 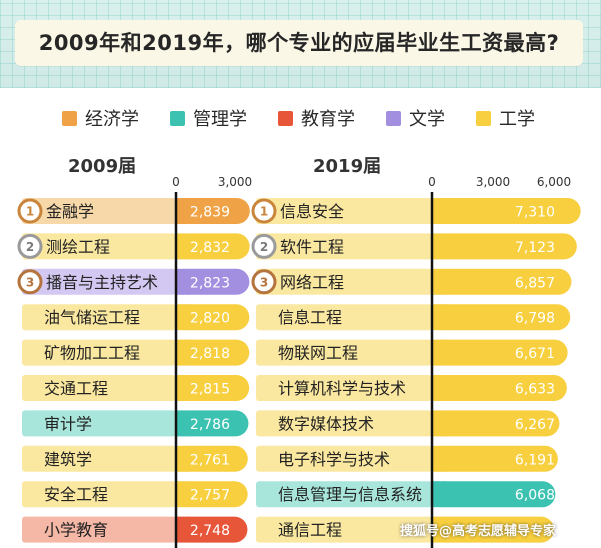 What do you see at coordinates (310, 317) in the screenshot?
I see `category-label-2019-3: 信息工程` at bounding box center [310, 317].